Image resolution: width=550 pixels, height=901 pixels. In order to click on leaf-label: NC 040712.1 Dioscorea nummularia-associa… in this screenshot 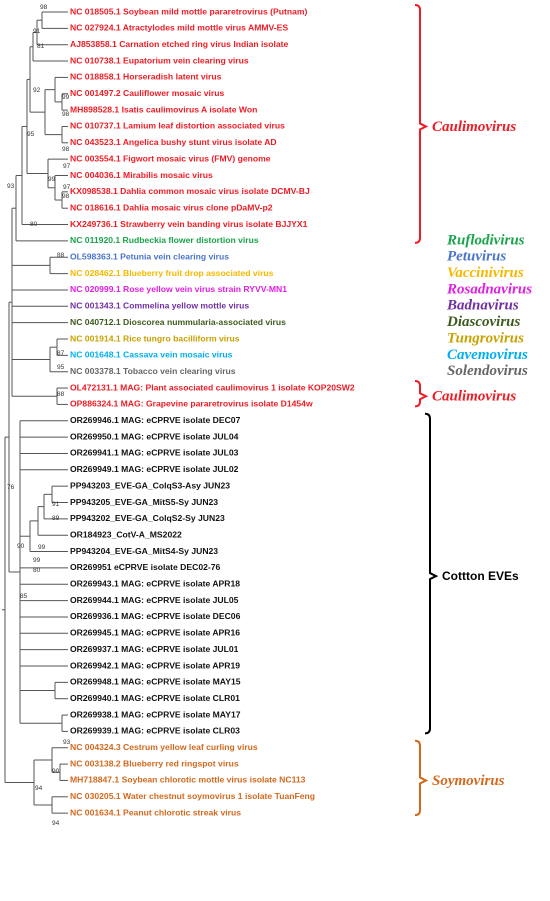, I will do `click(178, 322)`.